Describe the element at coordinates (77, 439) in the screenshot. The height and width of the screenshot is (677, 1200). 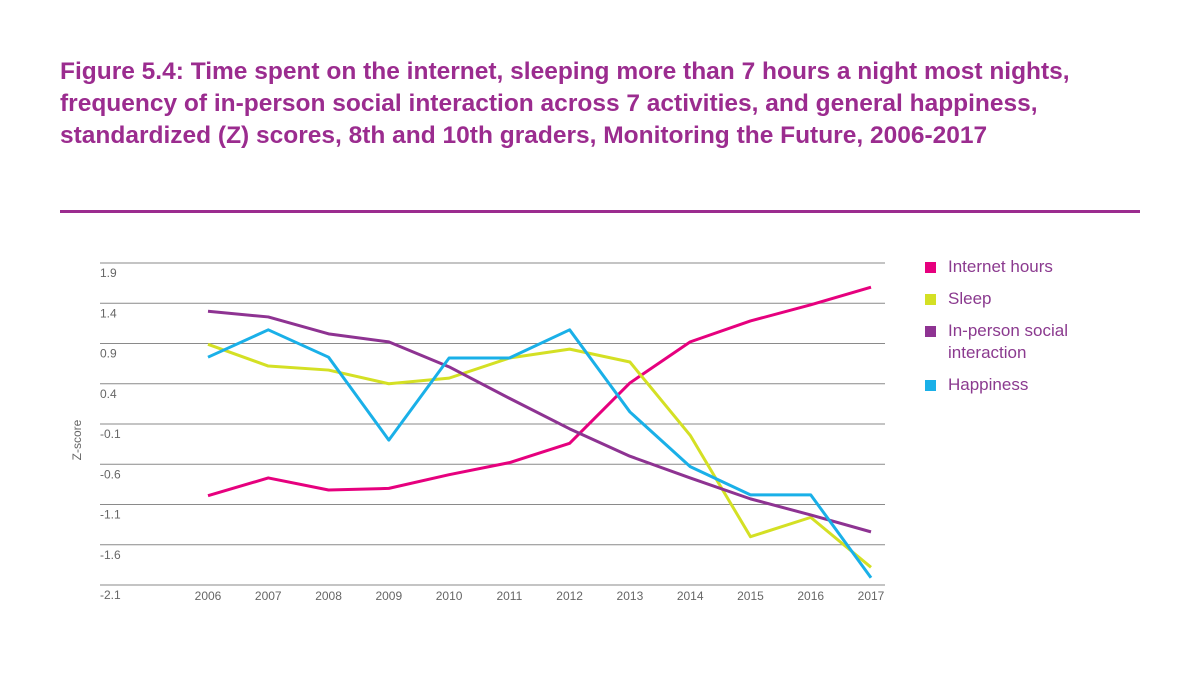
I see `y-axis-label: Z-score` at that location.